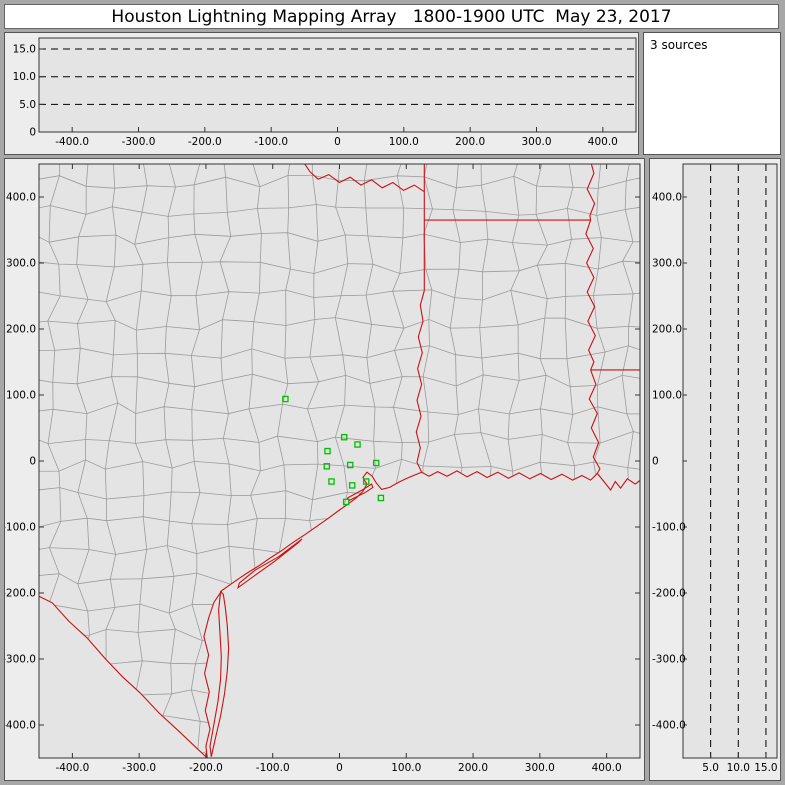 This screenshot has width=785, height=785. What do you see at coordinates (590, 267) in the screenshot?
I see `mississippi-river` at bounding box center [590, 267].